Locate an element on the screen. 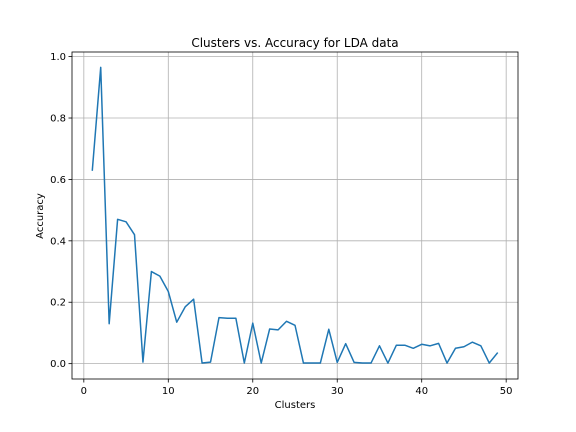 This screenshot has width=576, height=432. y-tick-label: 1.0 is located at coordinates (58, 57).